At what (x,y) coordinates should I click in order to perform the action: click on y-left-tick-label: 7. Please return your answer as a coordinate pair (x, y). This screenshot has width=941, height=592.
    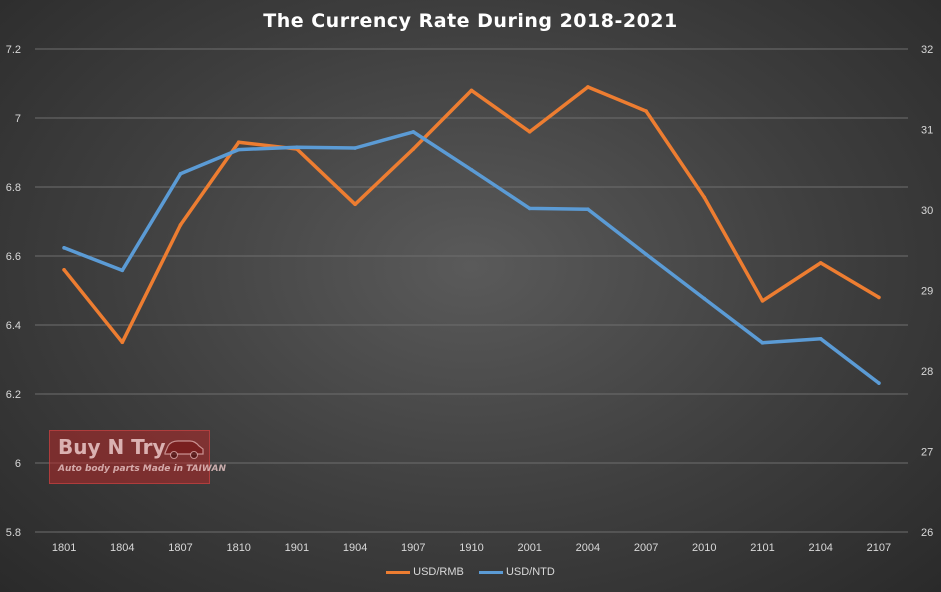
    Looking at the image, I should click on (18, 119).